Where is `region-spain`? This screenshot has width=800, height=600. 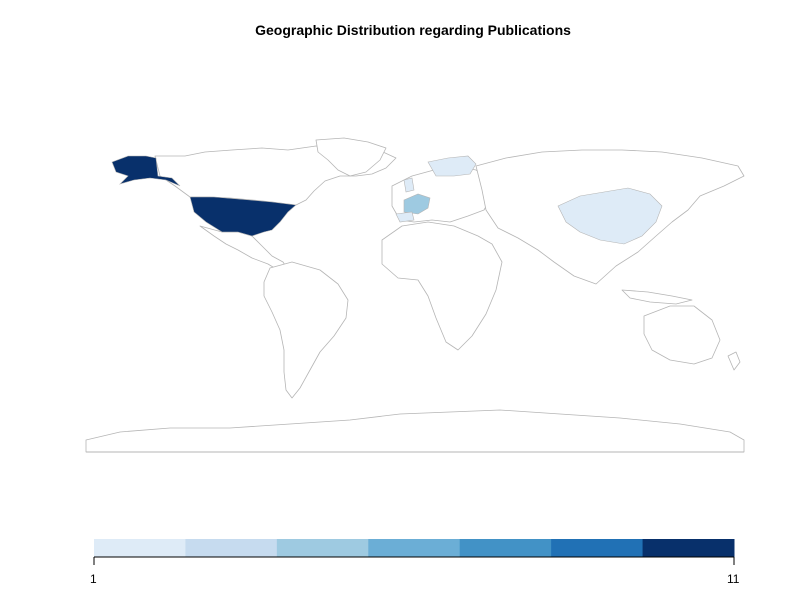
region-spain is located at coordinates (405, 217).